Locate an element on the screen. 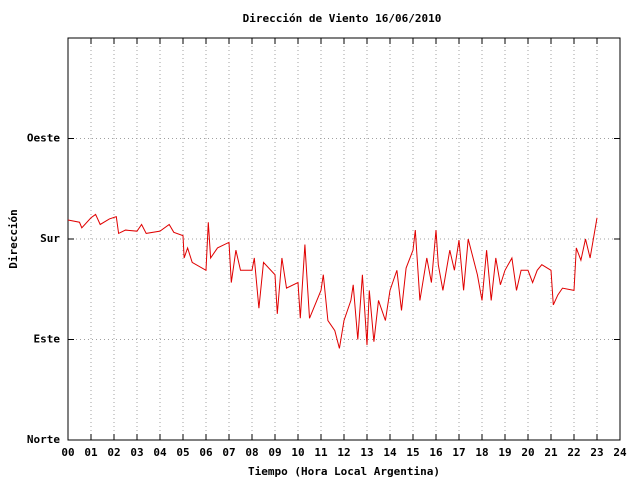 This screenshot has width=640, height=480. x-tick-label: 18 is located at coordinates (481, 452).